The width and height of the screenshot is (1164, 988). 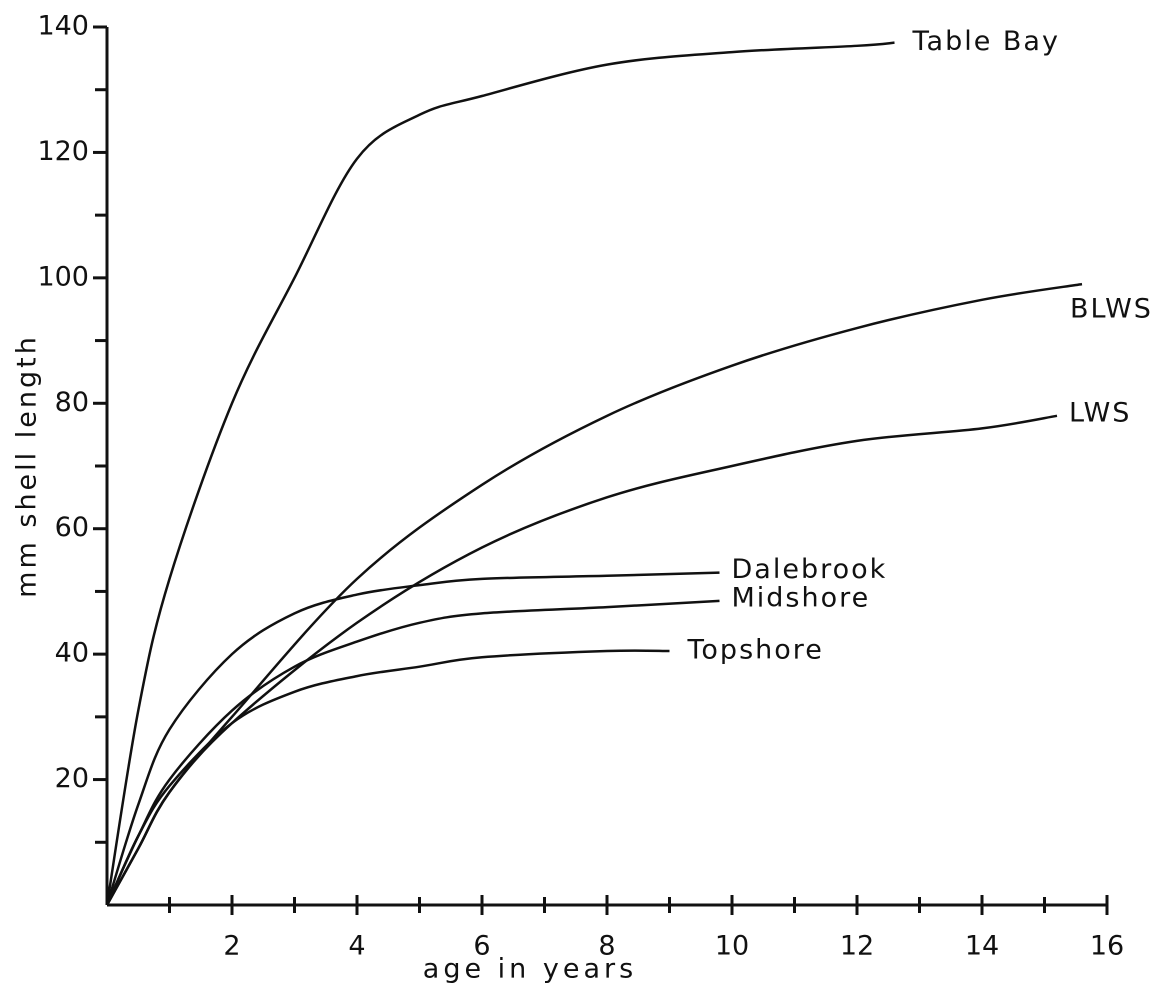 What do you see at coordinates (481, 946) in the screenshot?
I see `x-tick-label: 6` at bounding box center [481, 946].